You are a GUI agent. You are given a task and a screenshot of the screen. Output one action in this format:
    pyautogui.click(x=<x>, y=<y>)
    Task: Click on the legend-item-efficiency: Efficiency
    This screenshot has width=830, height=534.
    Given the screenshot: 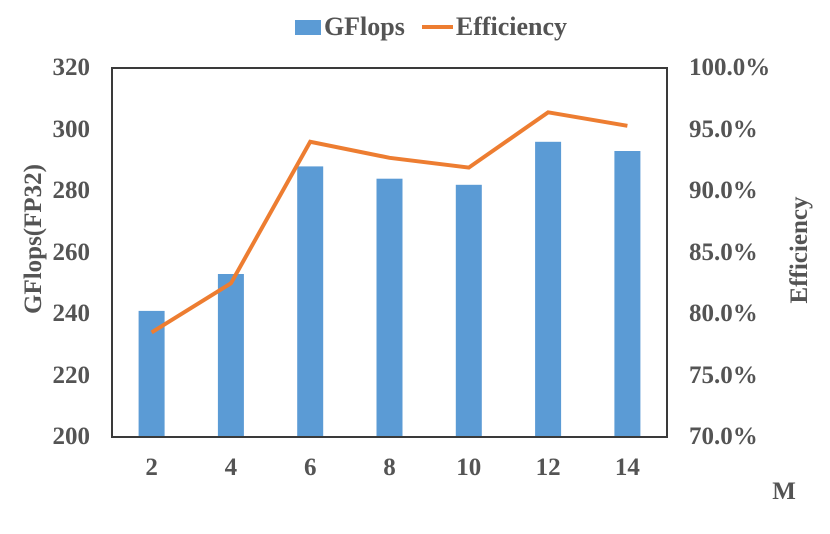 What is the action you would take?
    pyautogui.click(x=494, y=27)
    